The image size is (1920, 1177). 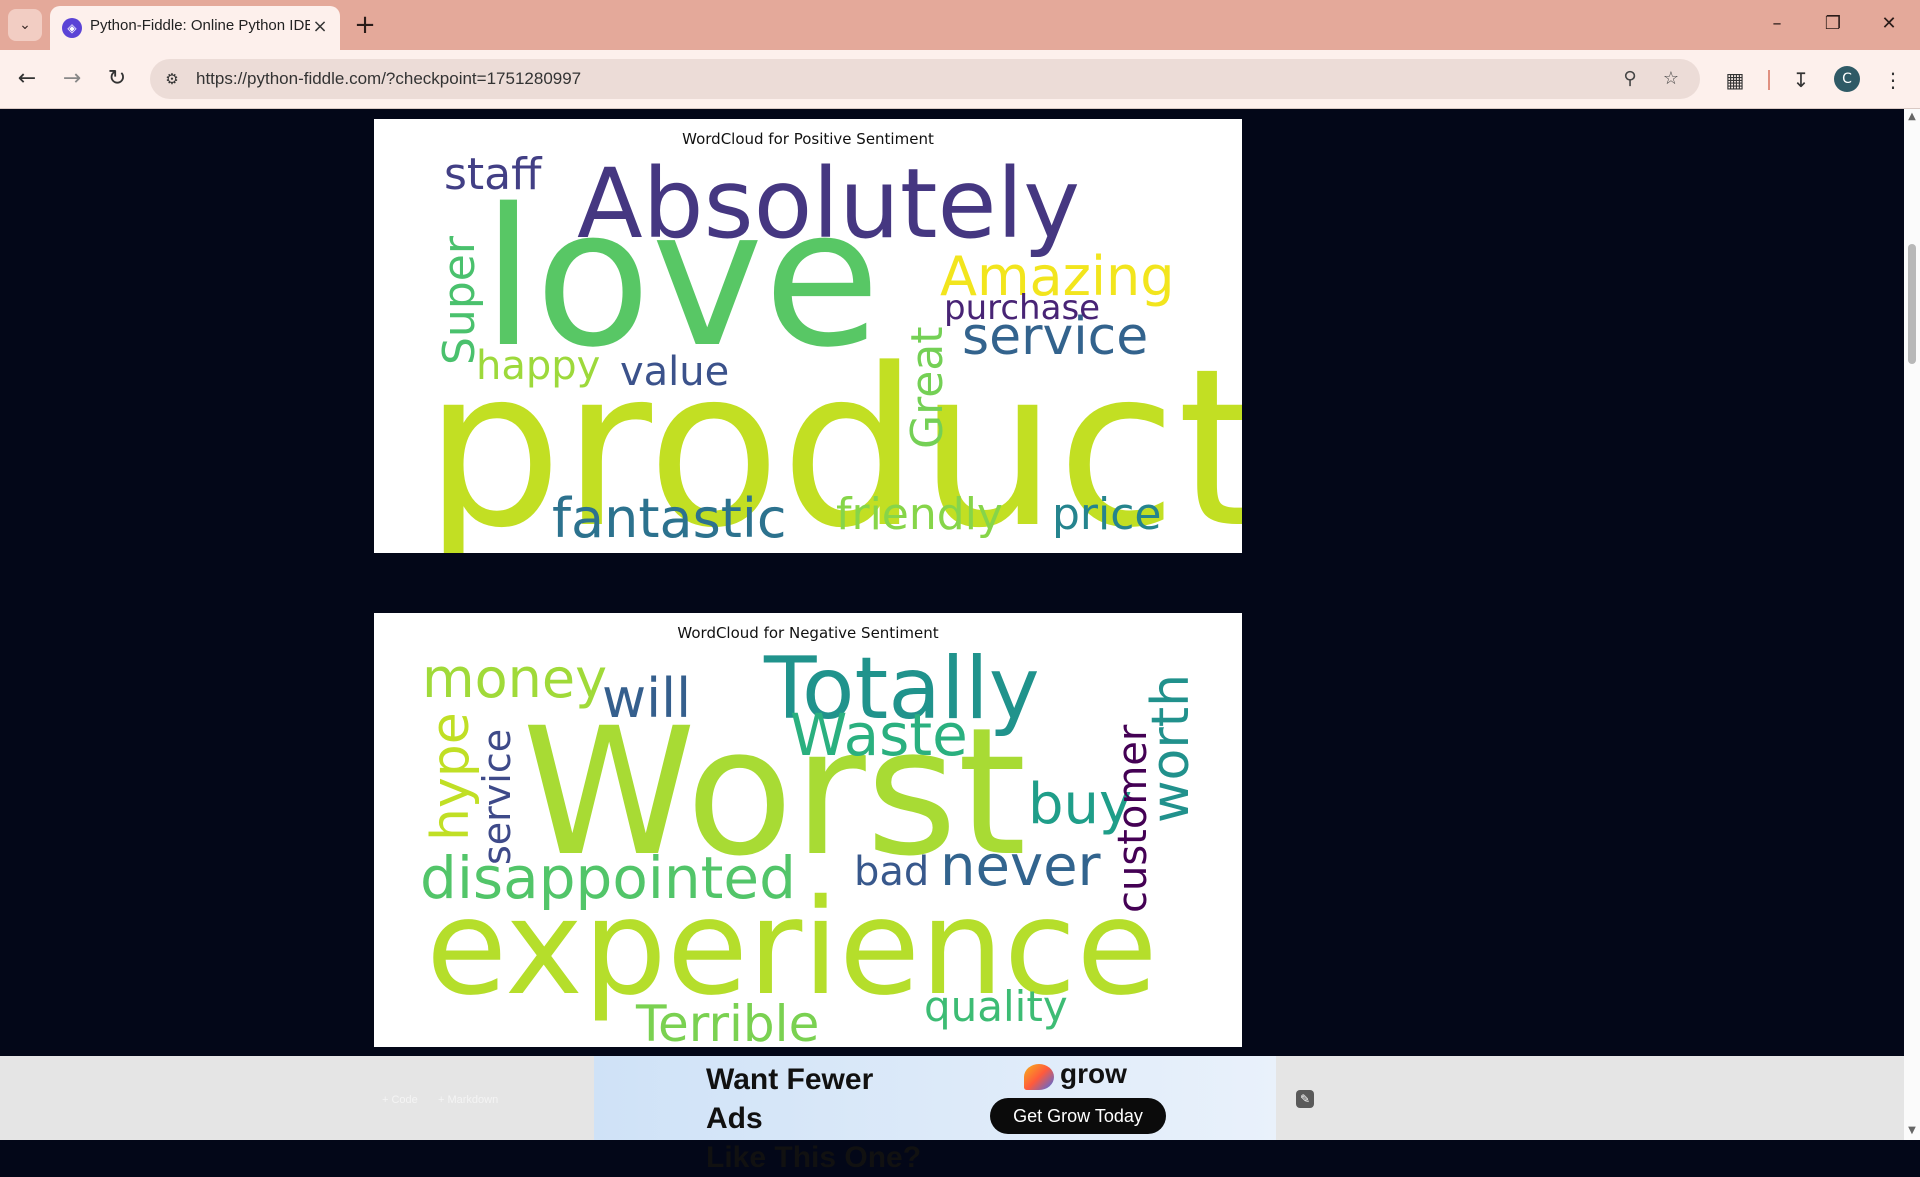 I want to click on positive-wordcloud-title: WordCloud for Positive Sentiment, so click(x=808, y=139).